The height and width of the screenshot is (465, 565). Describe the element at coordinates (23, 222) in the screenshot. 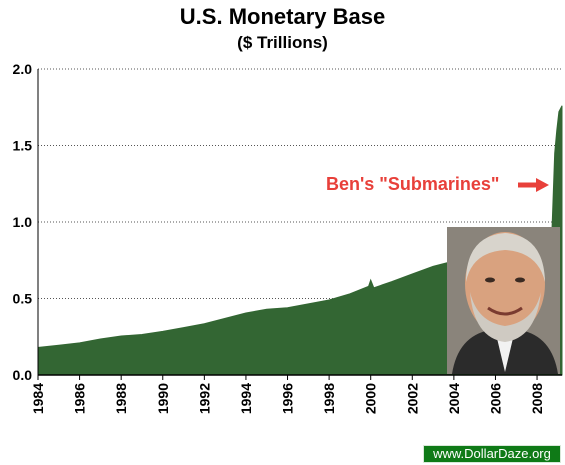

I see `y-tick-label: 1.0` at that location.